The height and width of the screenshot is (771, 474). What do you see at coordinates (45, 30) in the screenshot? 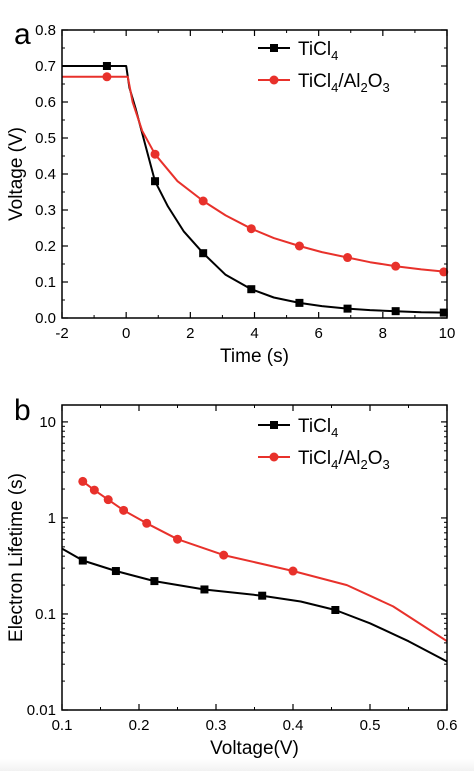
I see `y-tick-label: 0.8` at bounding box center [45, 30].